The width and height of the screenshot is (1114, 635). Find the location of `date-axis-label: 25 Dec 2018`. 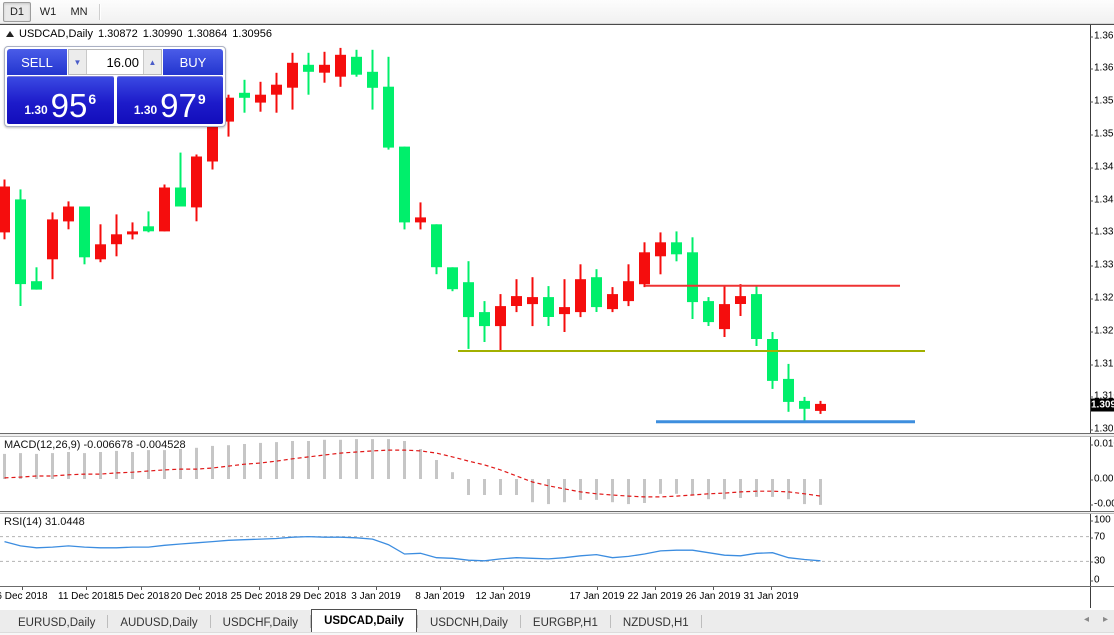

date-axis-label: 25 Dec 2018 is located at coordinates (259, 596).